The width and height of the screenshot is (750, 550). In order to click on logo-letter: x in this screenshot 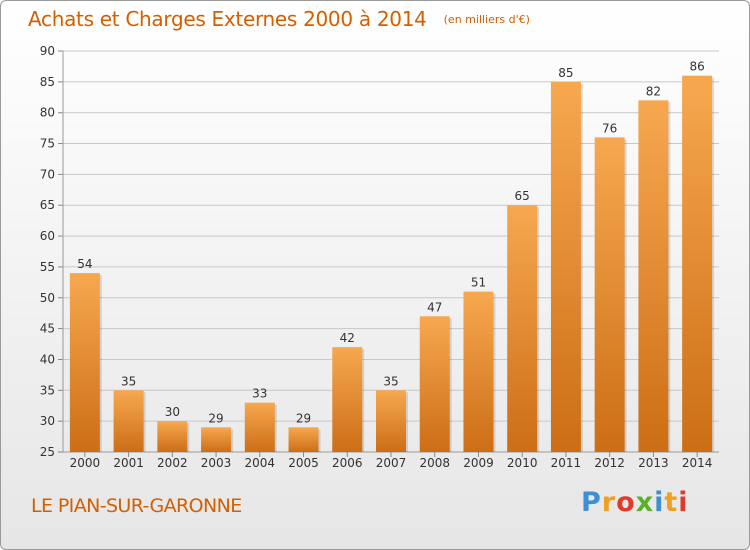, I will do `click(645, 502)`.